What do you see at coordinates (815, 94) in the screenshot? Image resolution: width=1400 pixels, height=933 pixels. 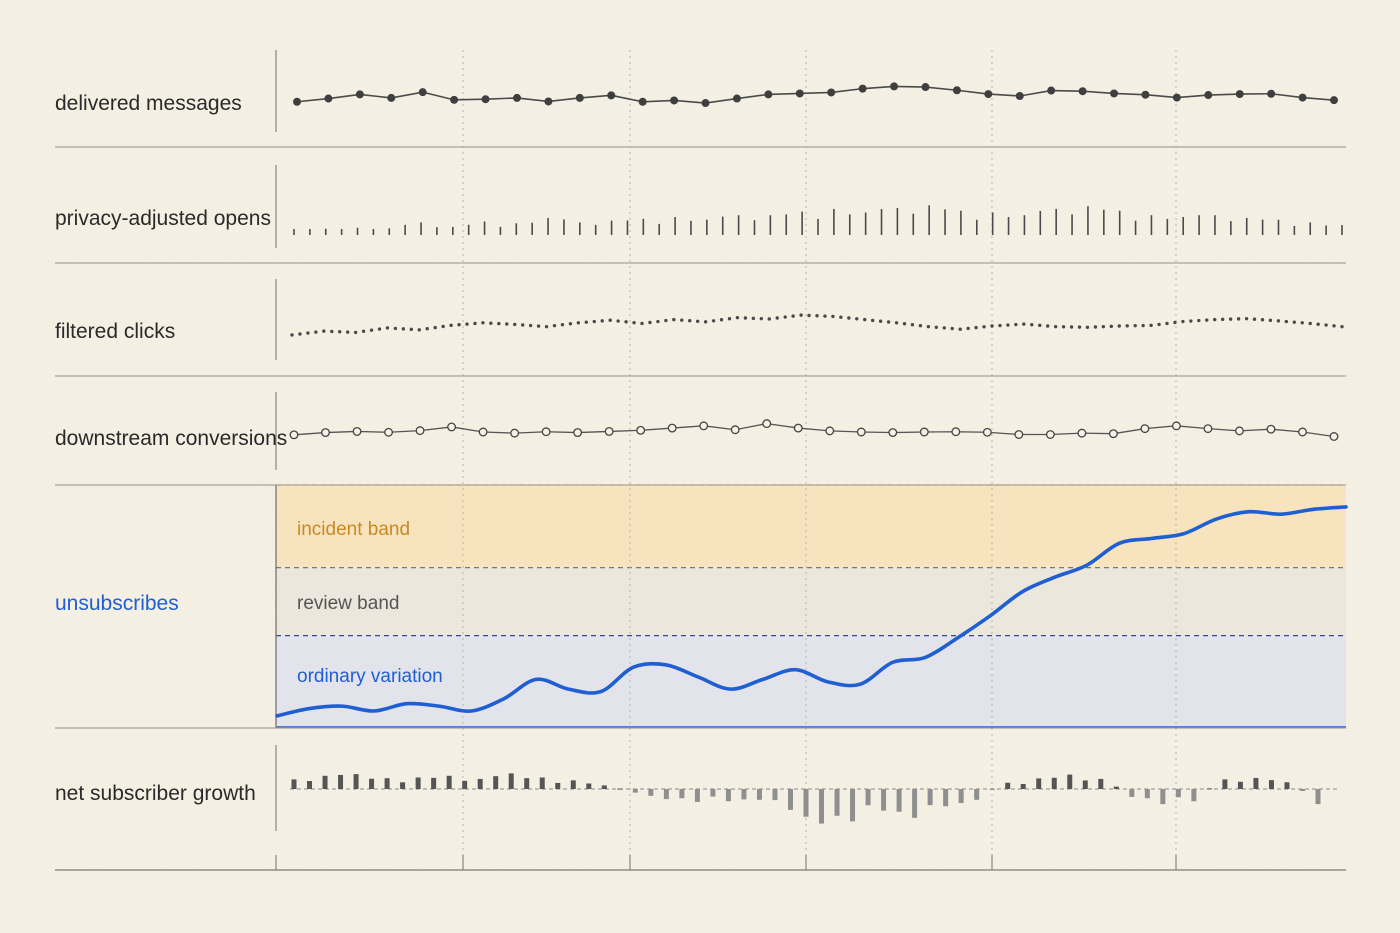 I see `delivered-messages-line` at bounding box center [815, 94].